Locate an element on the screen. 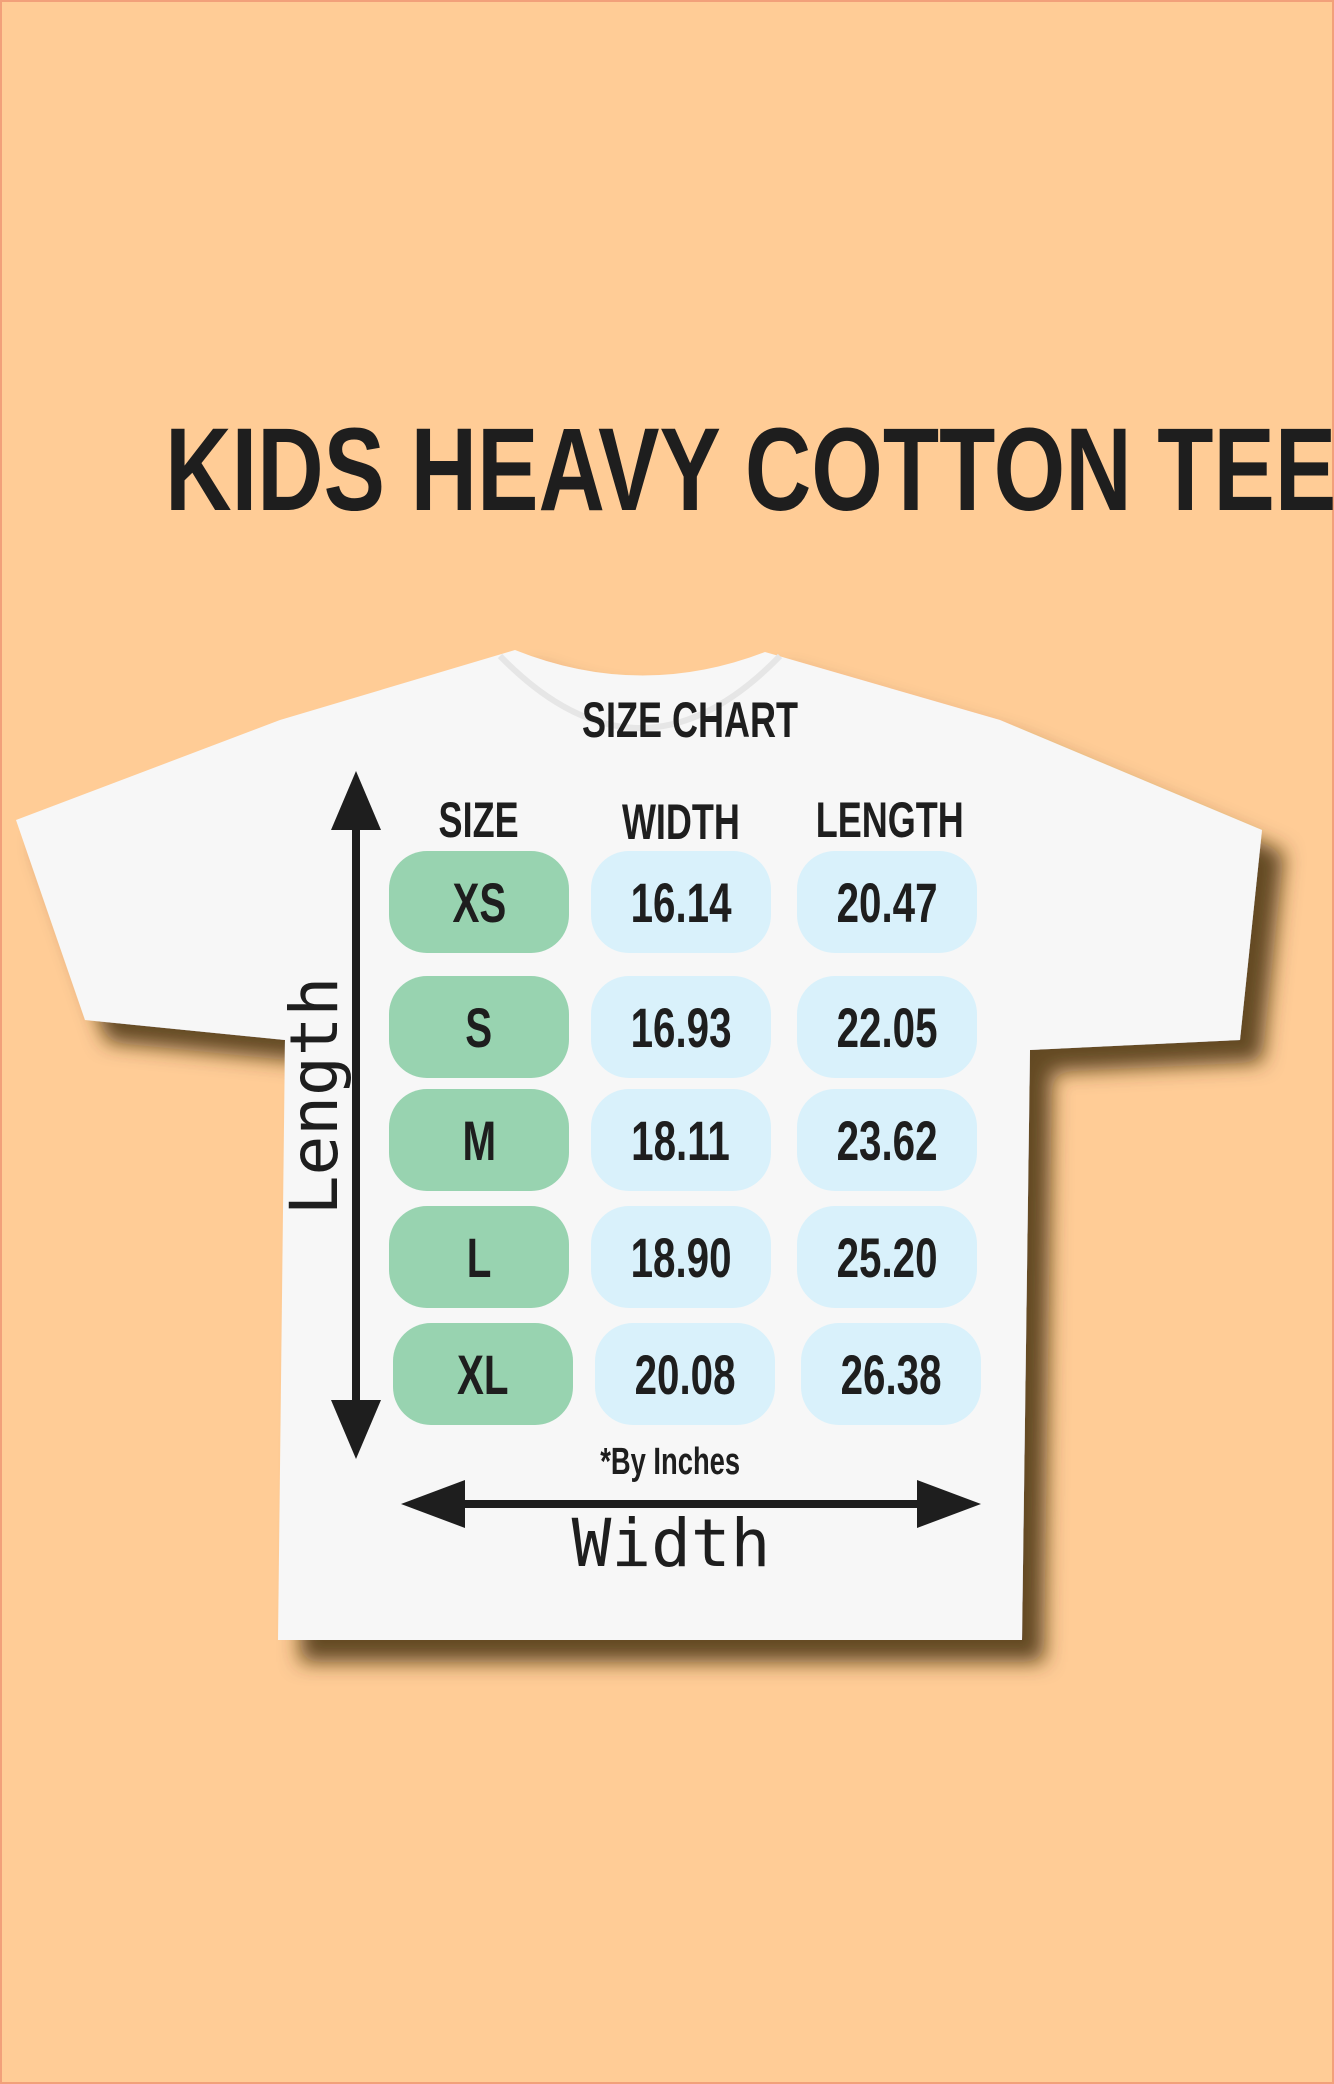 Image resolution: width=1334 pixels, height=2084 pixels. column-header-length: LENGTH is located at coordinates (889, 820).